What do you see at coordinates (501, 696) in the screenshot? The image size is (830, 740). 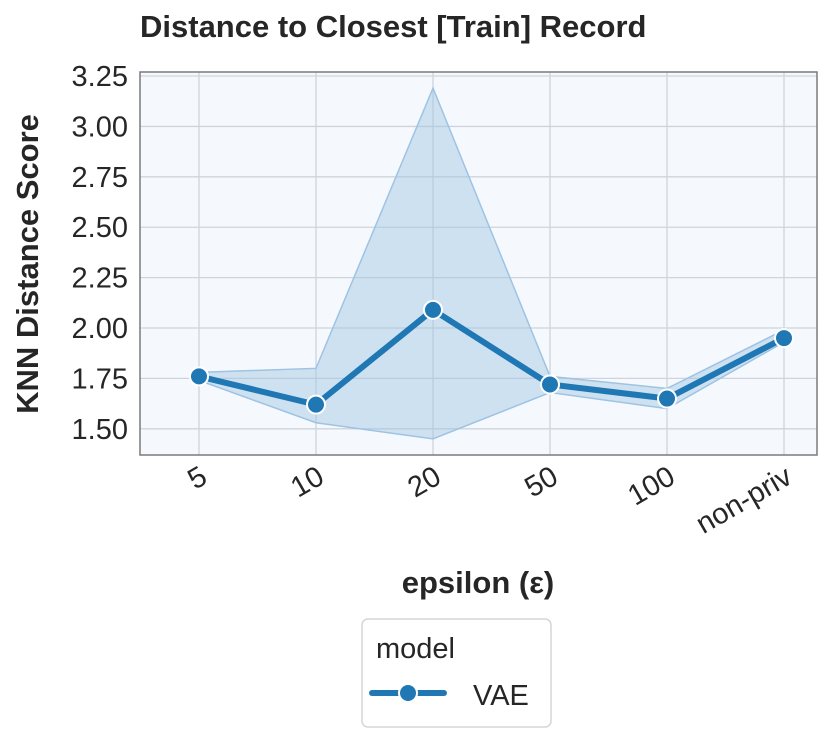 I see `legend-label-vae: VAE` at bounding box center [501, 696].